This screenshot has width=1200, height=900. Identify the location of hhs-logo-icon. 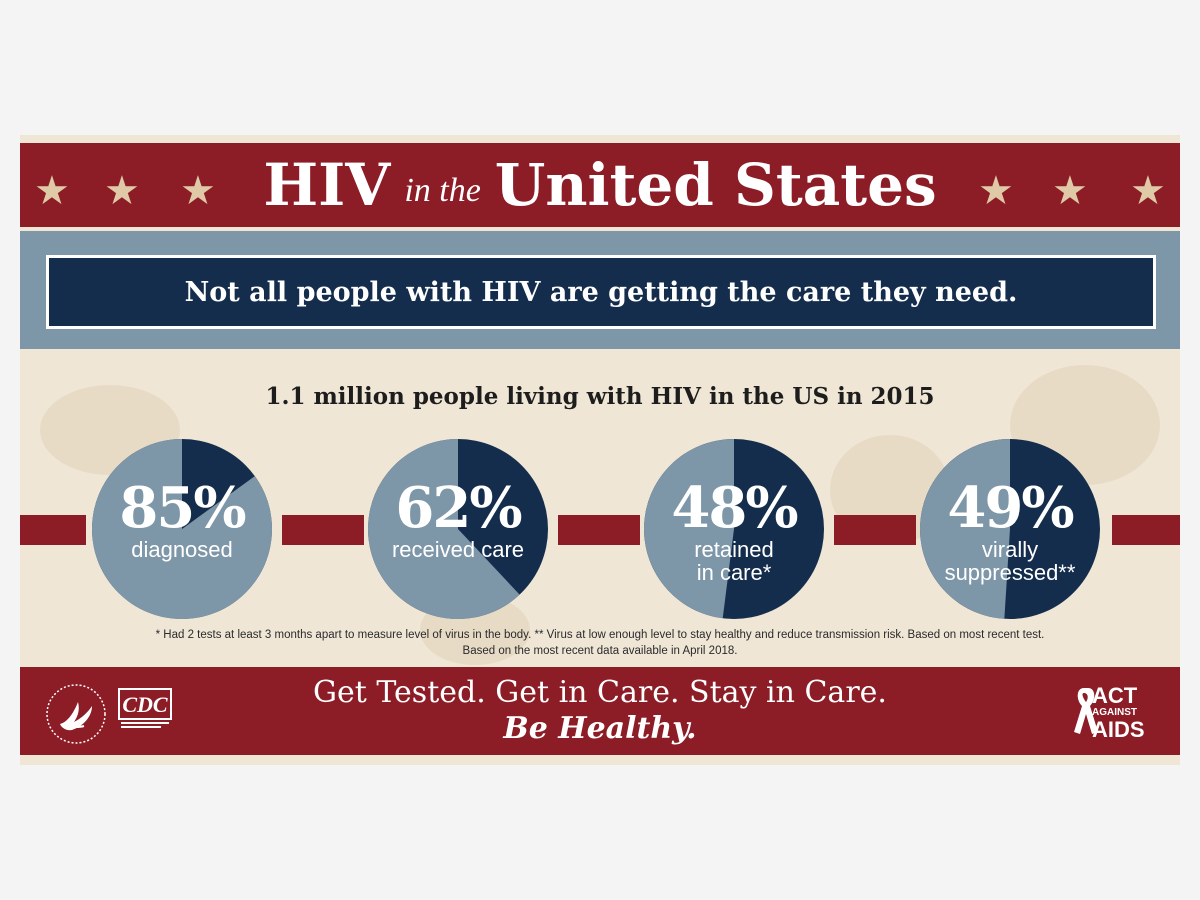
(76, 714).